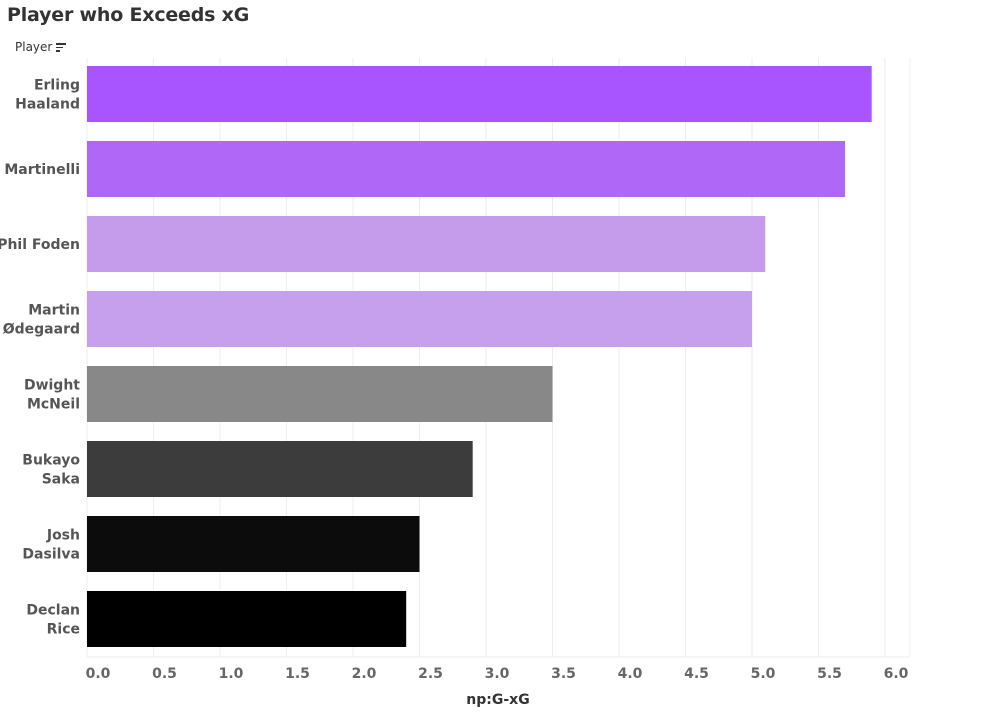 Image resolution: width=981 pixels, height=725 pixels. Describe the element at coordinates (297, 674) in the screenshot. I see `x-tick-label: 1.5` at that location.